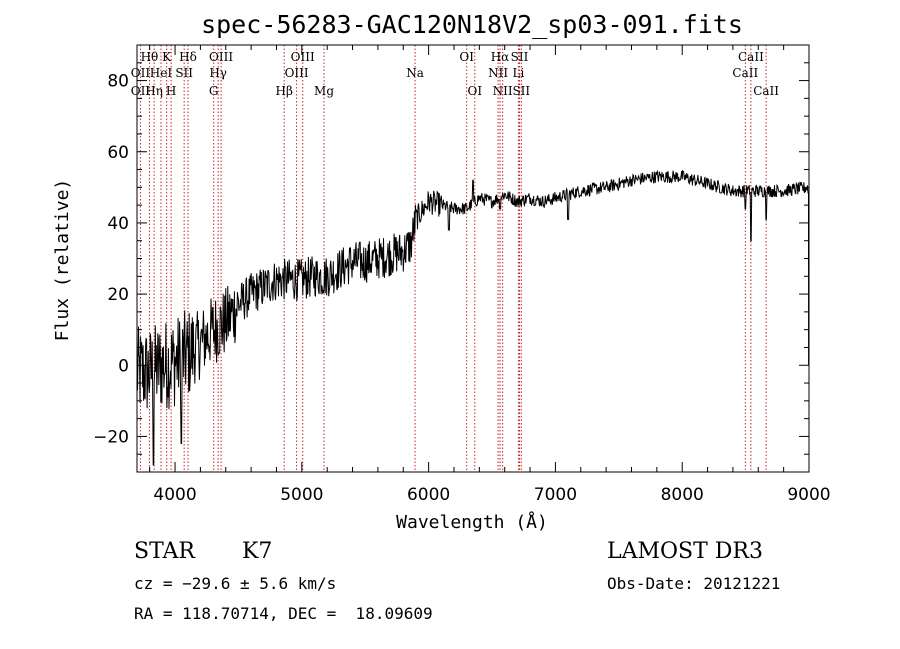  Describe the element at coordinates (188, 57) in the screenshot. I see `spectral-line-label: Hδ` at that location.